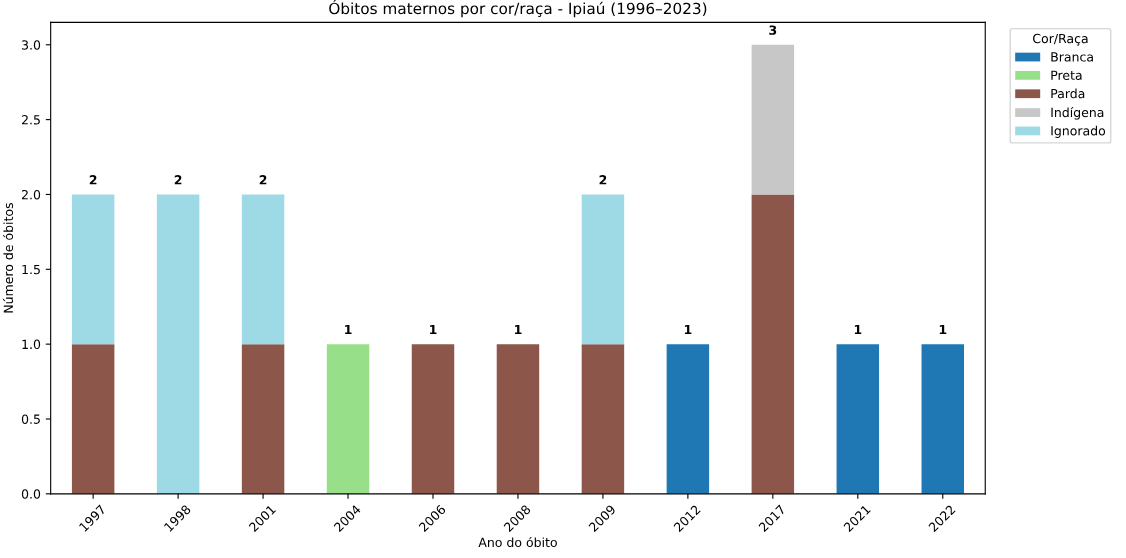 The image size is (1126, 558). Describe the element at coordinates (1068, 93) in the screenshot. I see `legend-label: Parda` at that location.